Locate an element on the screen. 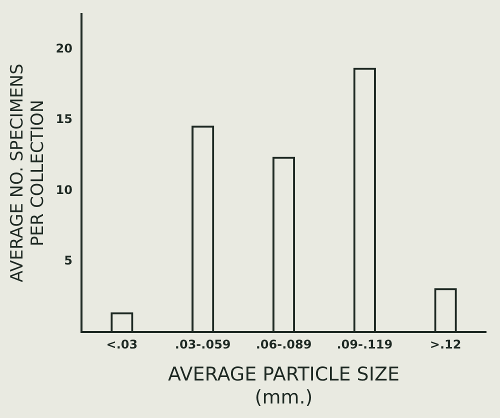 The image size is (500, 418). y-tick-label: 5 is located at coordinates (68, 260).